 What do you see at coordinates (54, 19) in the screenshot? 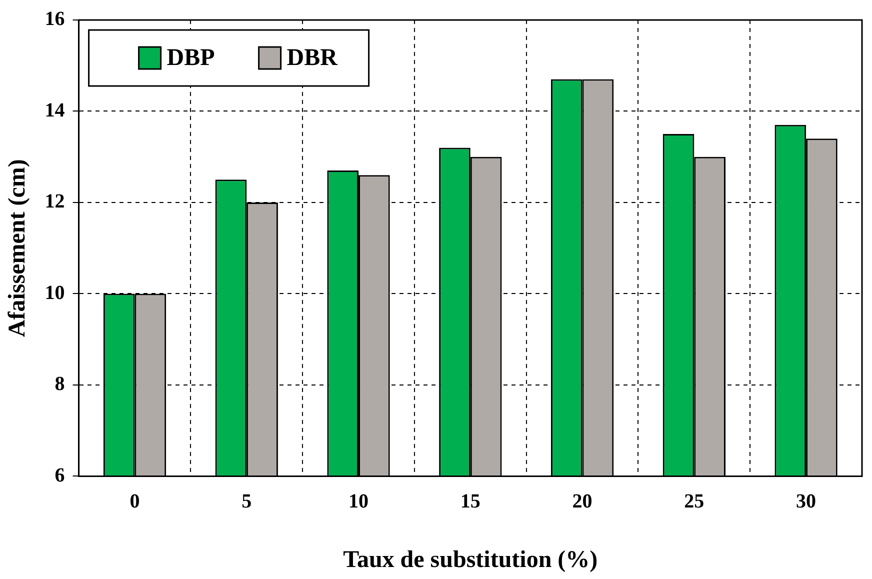
I see `y-tick-label: 16` at bounding box center [54, 19].